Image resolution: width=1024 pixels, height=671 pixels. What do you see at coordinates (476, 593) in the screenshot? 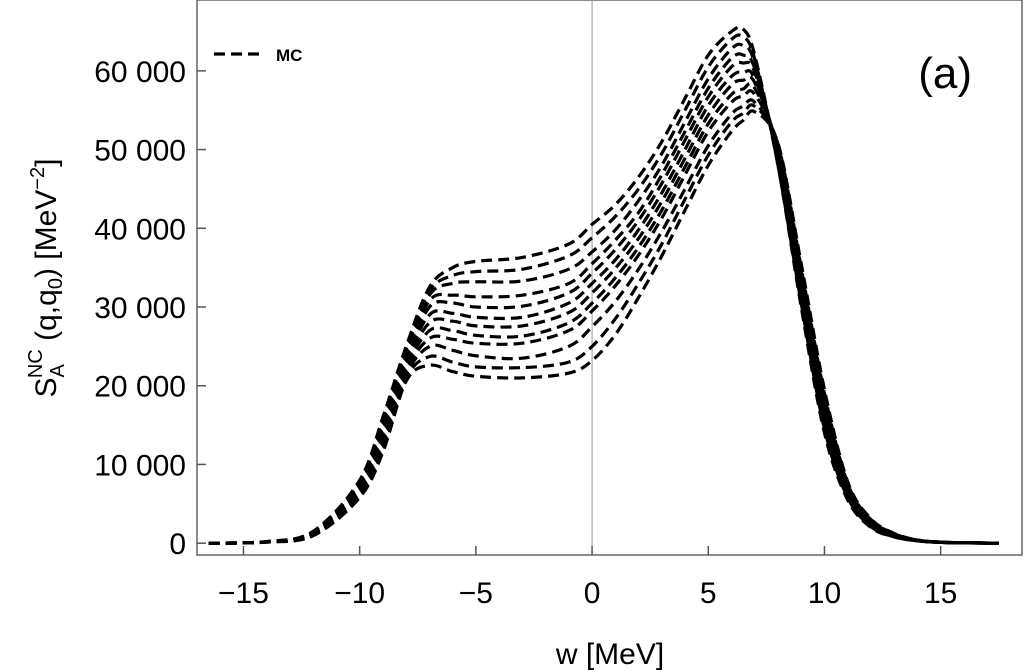
I see `x-tick-label: −5` at bounding box center [476, 593].